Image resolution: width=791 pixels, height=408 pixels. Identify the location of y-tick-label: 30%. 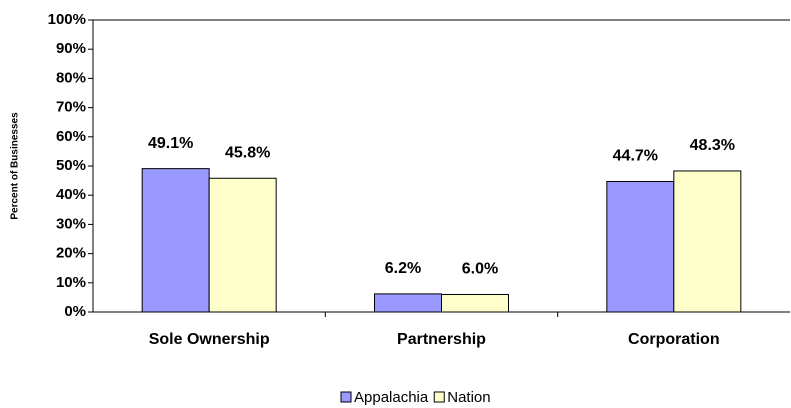
(71, 223).